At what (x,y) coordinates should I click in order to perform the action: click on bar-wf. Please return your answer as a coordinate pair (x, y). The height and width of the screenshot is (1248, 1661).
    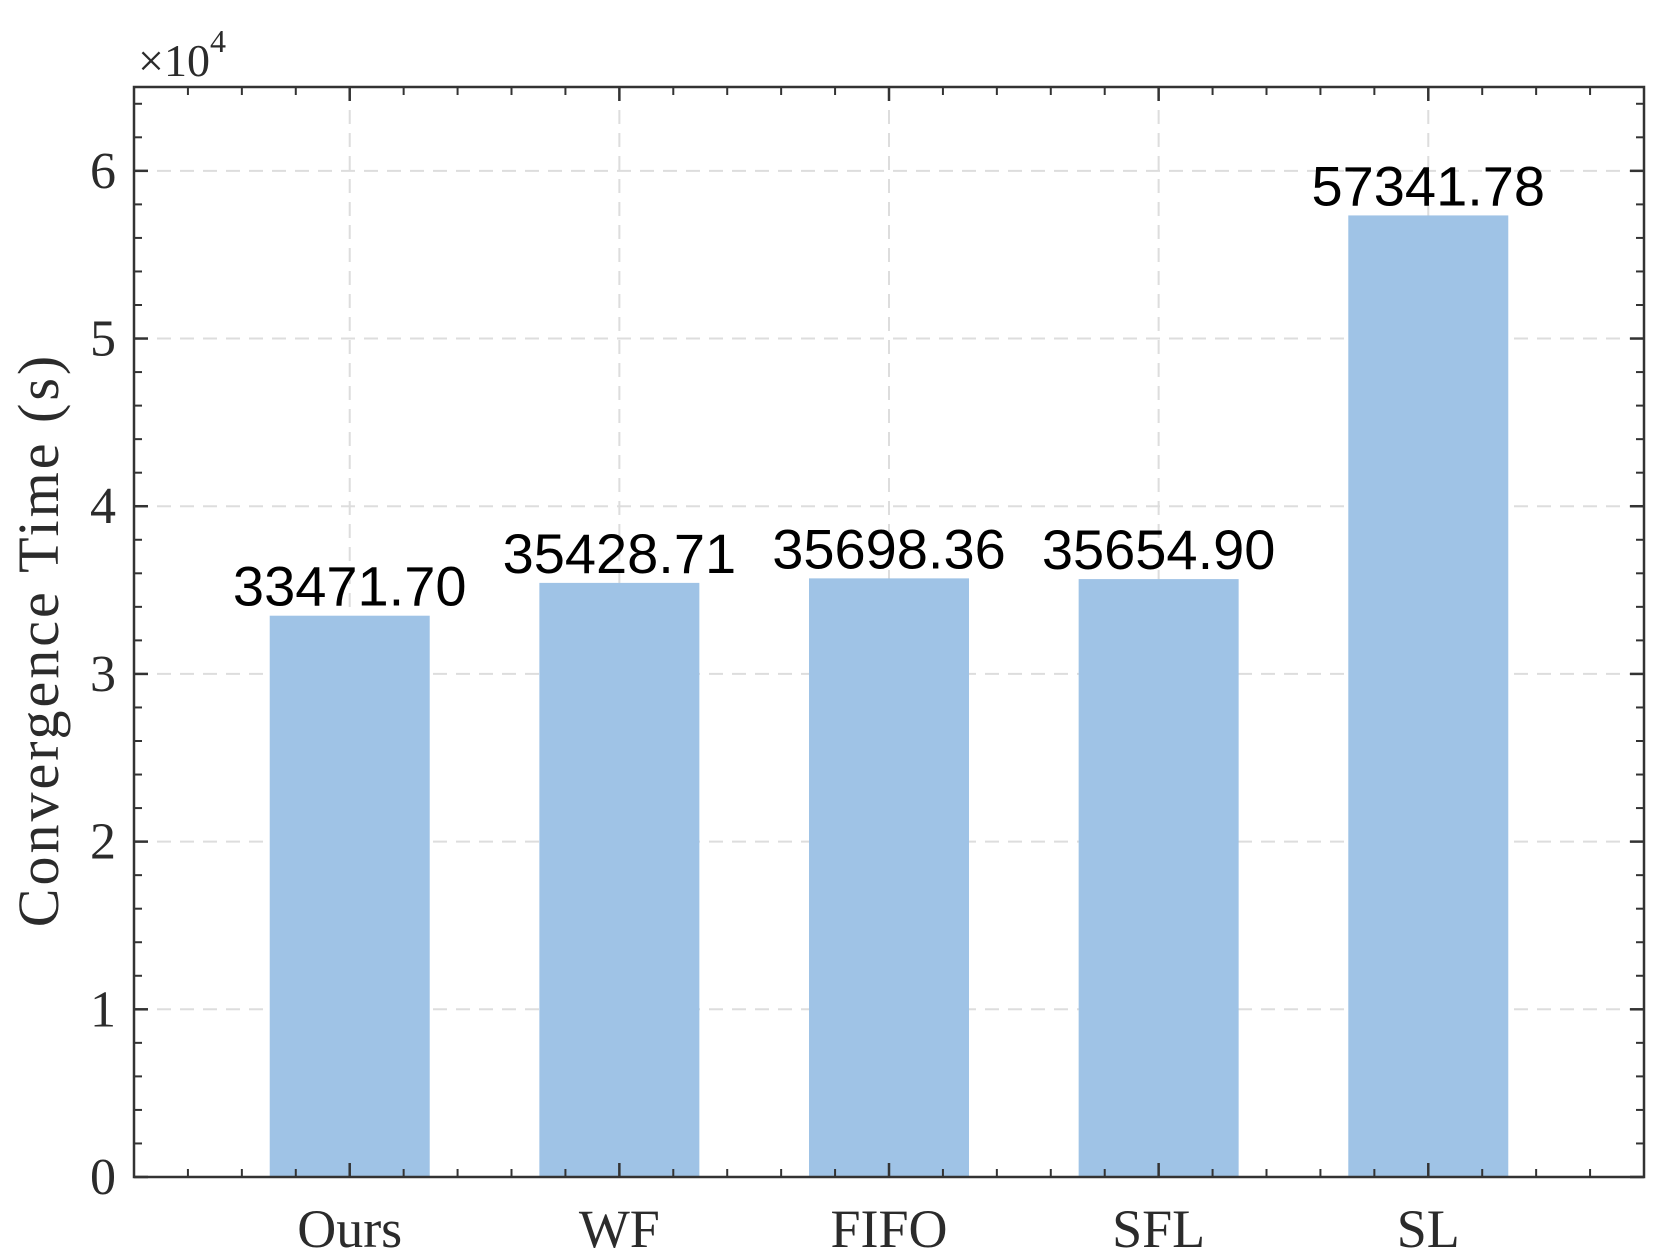
    Looking at the image, I should click on (619, 879).